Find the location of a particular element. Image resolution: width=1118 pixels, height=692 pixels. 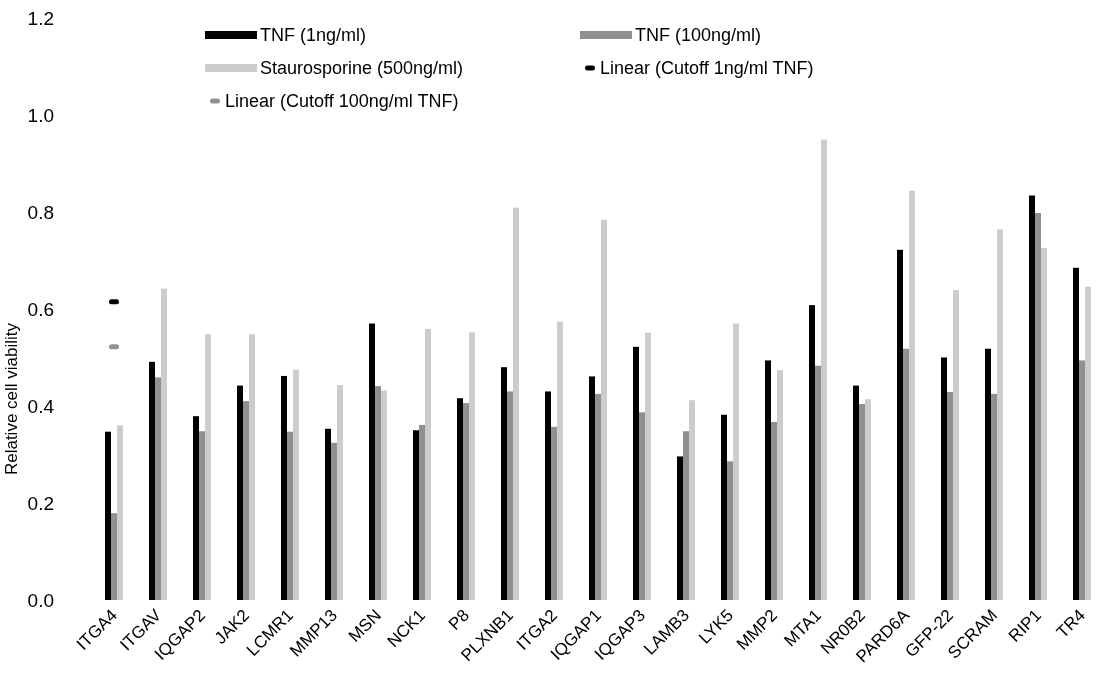

y-axis-title: Relative cell viability is located at coordinates (11, 399).